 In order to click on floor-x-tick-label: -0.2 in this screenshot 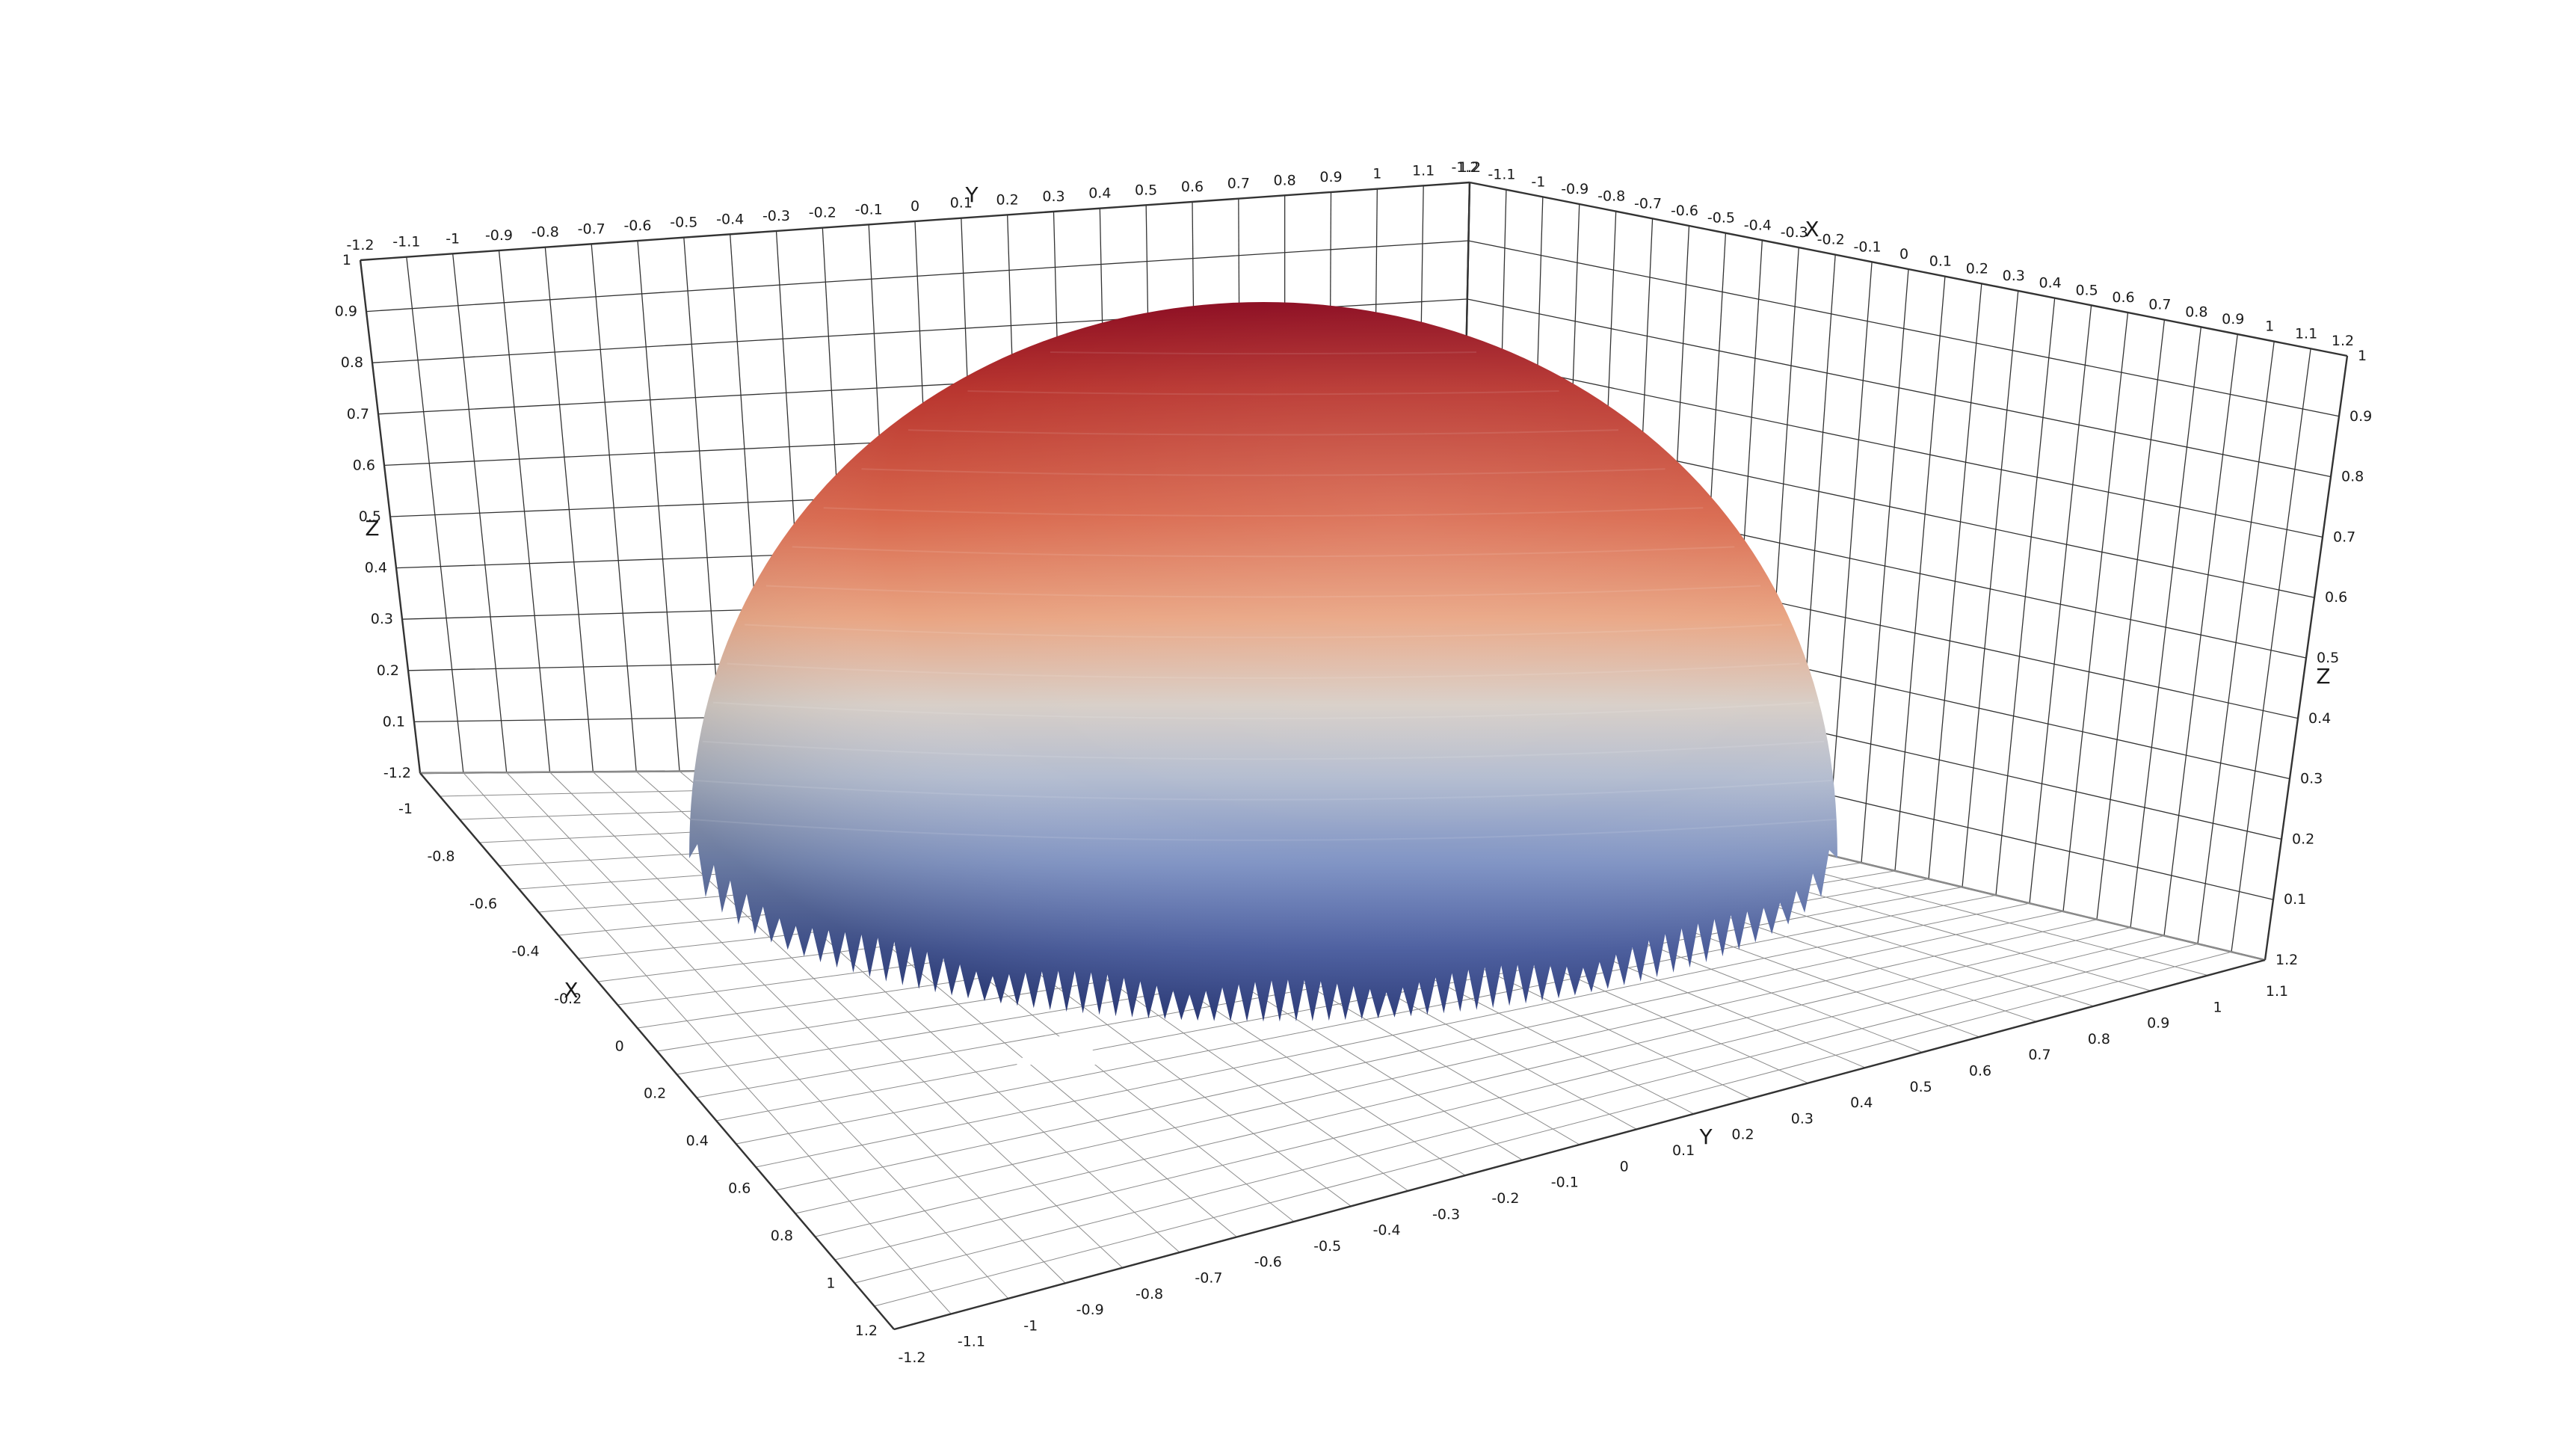, I will do `click(568, 999)`.